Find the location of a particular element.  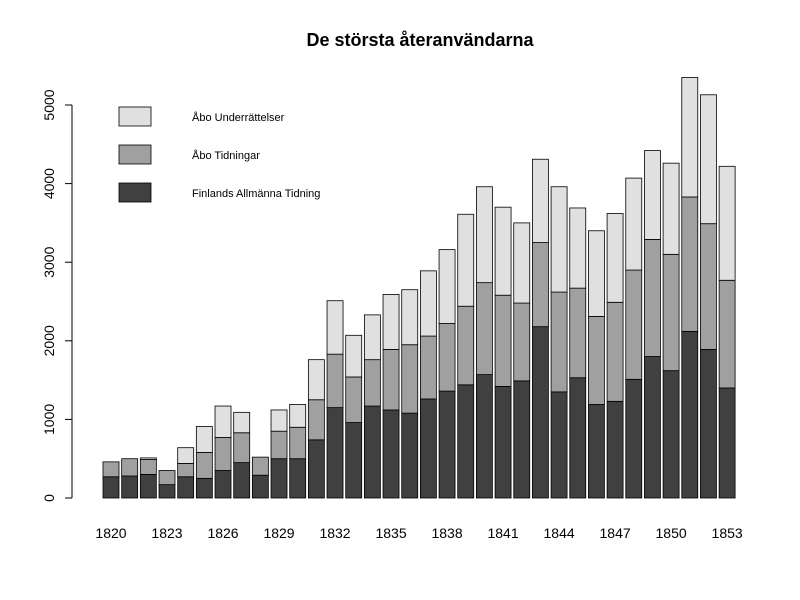

y-tick-label: 0 is located at coordinates (49, 498).